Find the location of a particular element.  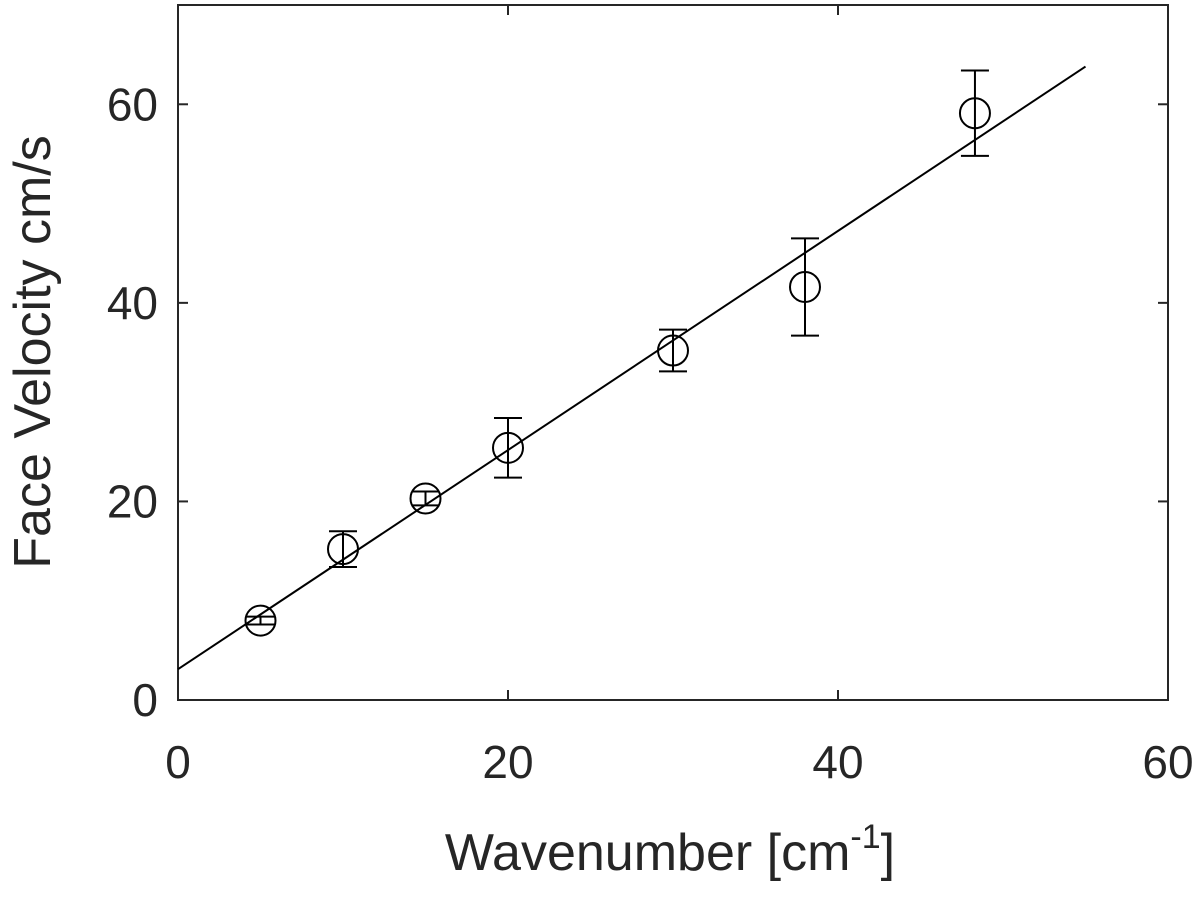

y-tick-label: 0 is located at coordinates (145, 700).